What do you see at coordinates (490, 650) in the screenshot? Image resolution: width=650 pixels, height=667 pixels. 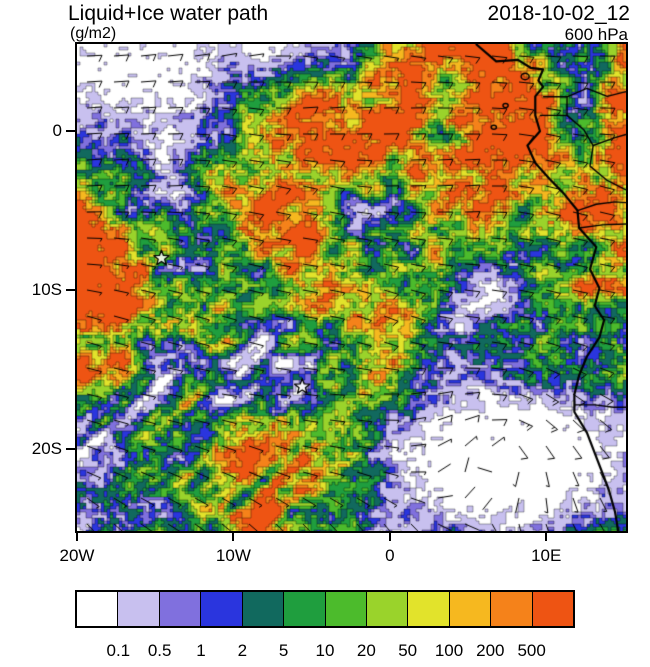 I see `colorbar-label: 200` at bounding box center [490, 650].